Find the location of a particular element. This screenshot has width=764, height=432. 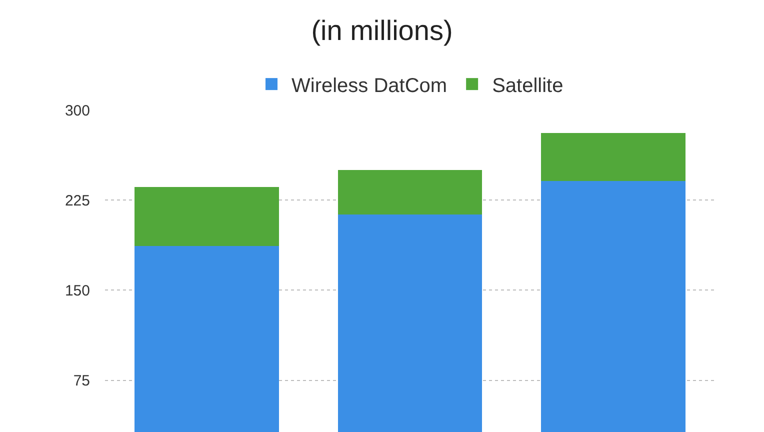

y-tick-label: 75 is located at coordinates (81, 381).